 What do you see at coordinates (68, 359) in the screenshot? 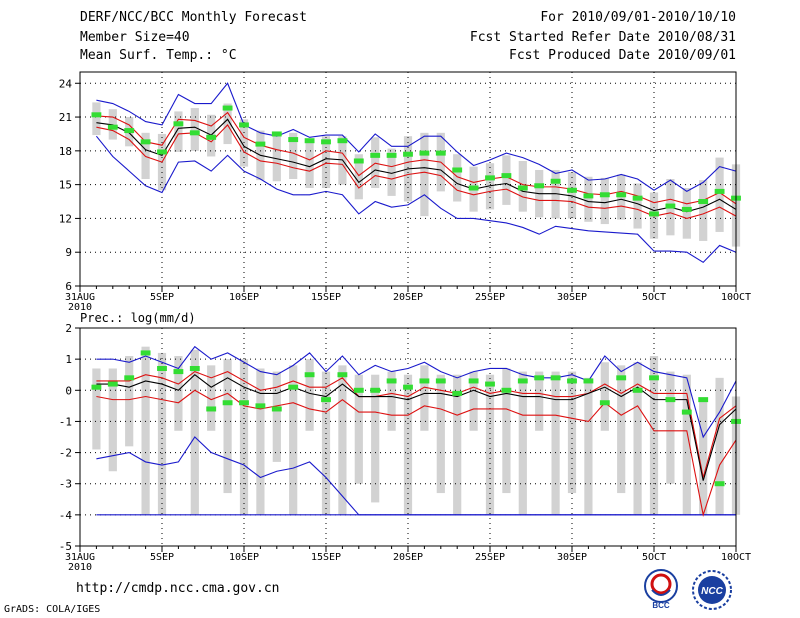
I see `y-tick-label: 1` at bounding box center [68, 359].